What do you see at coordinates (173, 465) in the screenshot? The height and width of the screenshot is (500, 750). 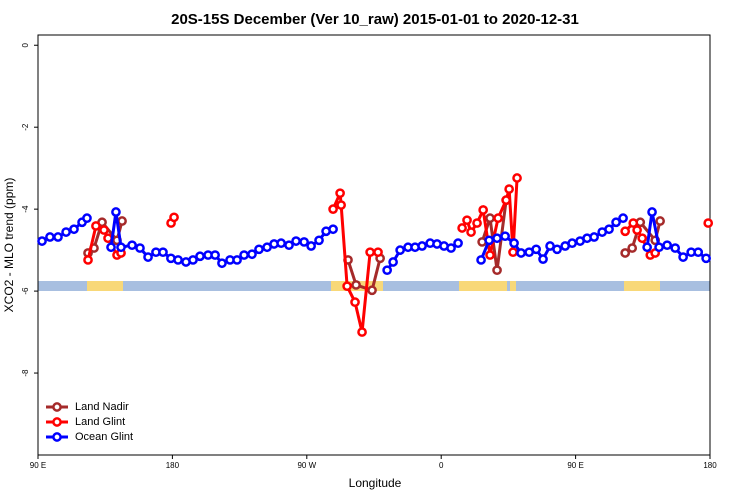 I see `x-tick-label: 180` at bounding box center [173, 465].